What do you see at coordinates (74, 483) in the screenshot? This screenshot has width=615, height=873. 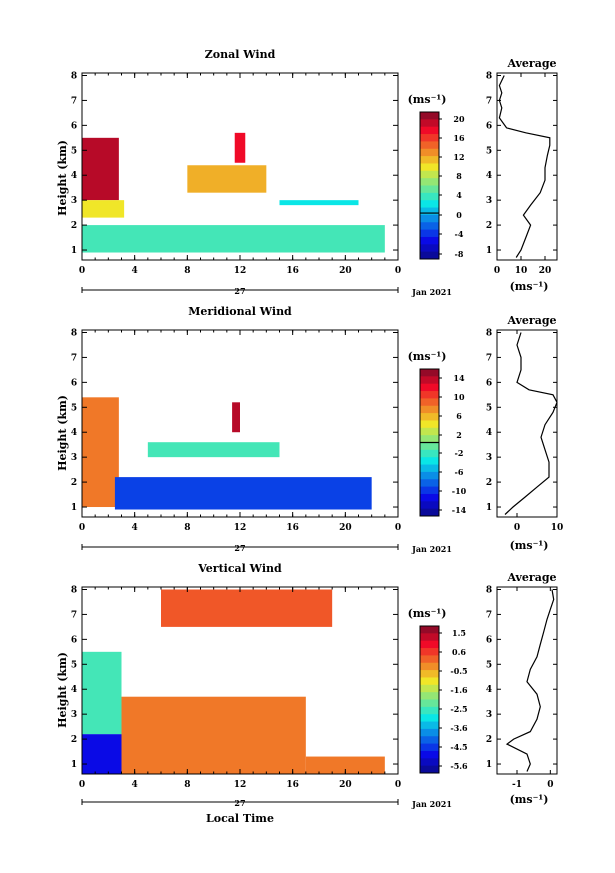 I see `y-tick-label: 2` at bounding box center [74, 483].